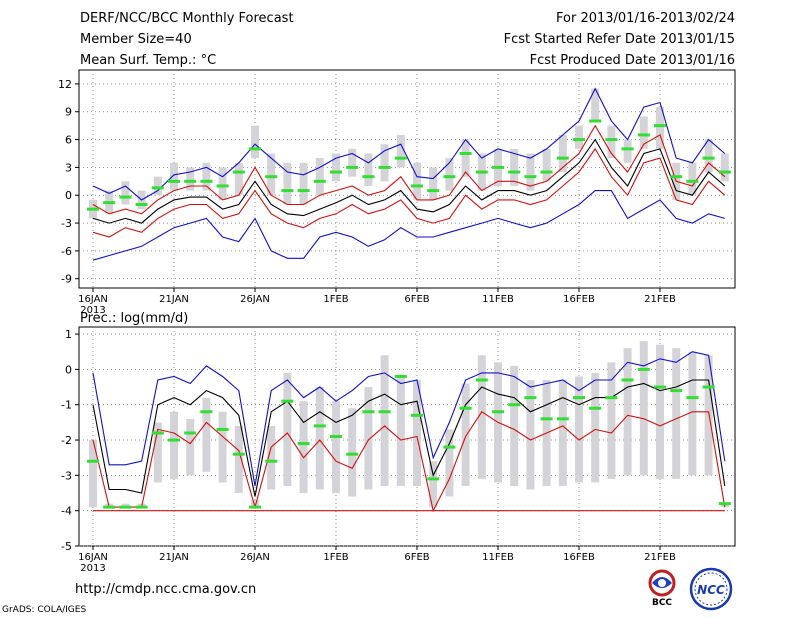 The width and height of the screenshot is (800, 618). What do you see at coordinates (498, 299) in the screenshot?
I see `temp-x-tick-label: 11FEB` at bounding box center [498, 299].